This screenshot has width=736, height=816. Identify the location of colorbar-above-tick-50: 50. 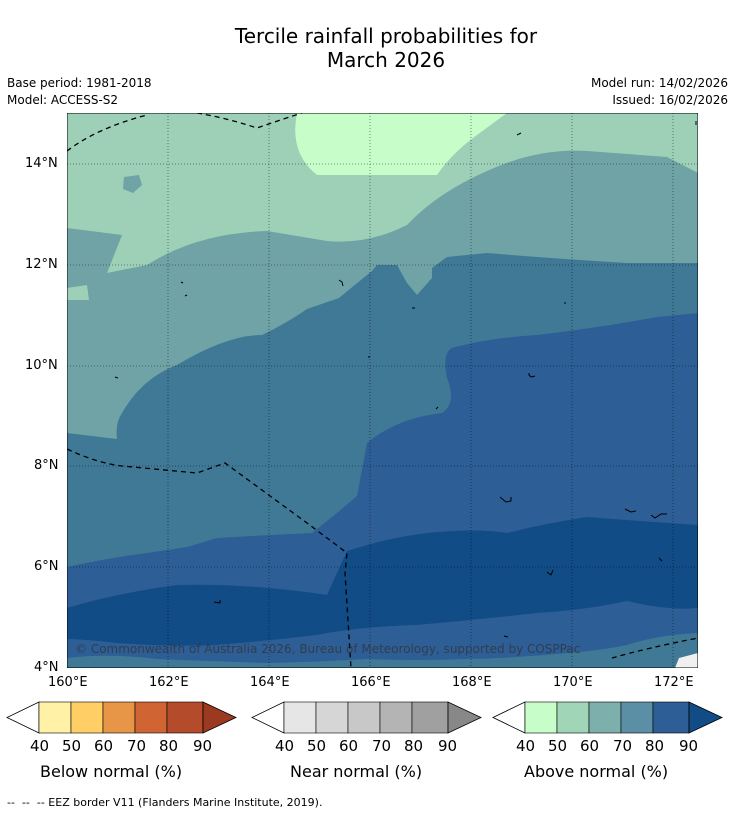
(558, 746).